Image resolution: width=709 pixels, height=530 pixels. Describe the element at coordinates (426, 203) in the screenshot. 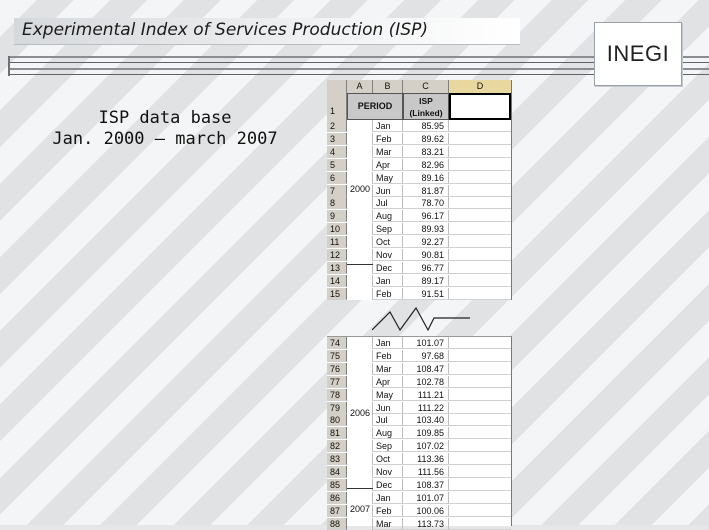

I see `isp-value-cell: 78.70` at that location.